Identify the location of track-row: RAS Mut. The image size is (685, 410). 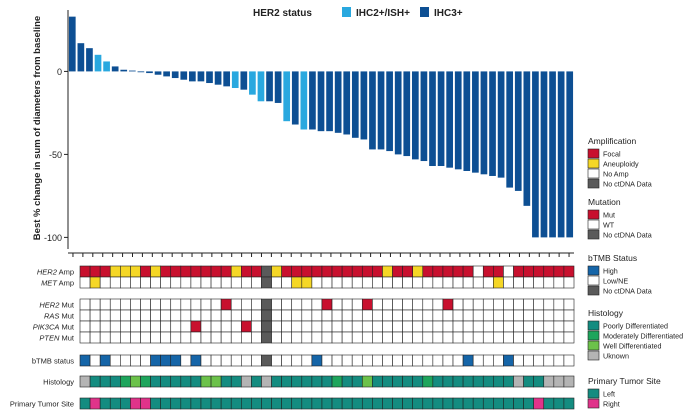
(309, 315).